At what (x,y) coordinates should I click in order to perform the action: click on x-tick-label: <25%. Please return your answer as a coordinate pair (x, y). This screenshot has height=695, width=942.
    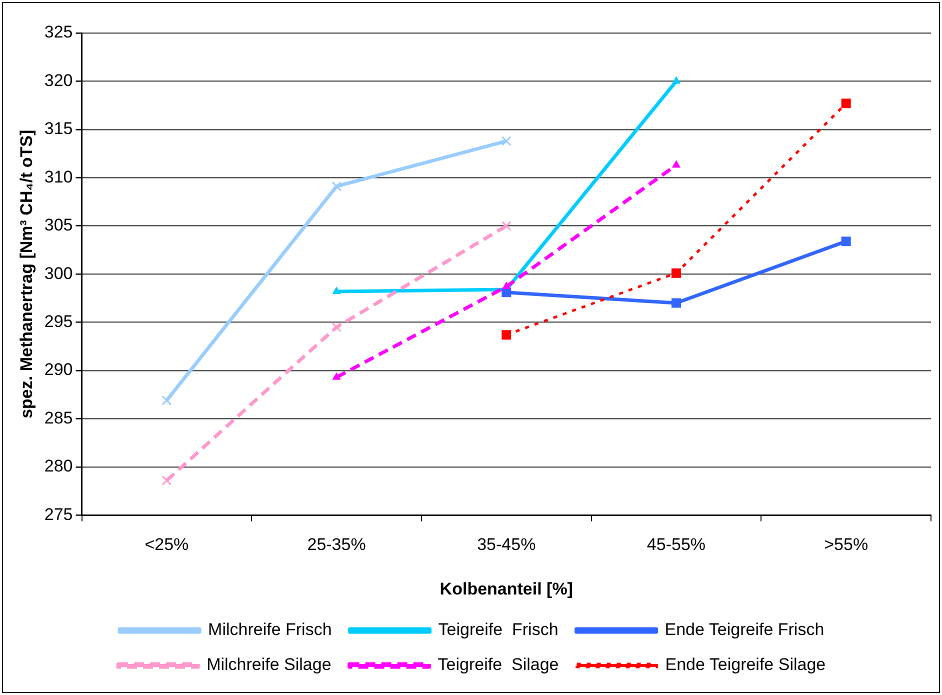
    Looking at the image, I should click on (166, 544).